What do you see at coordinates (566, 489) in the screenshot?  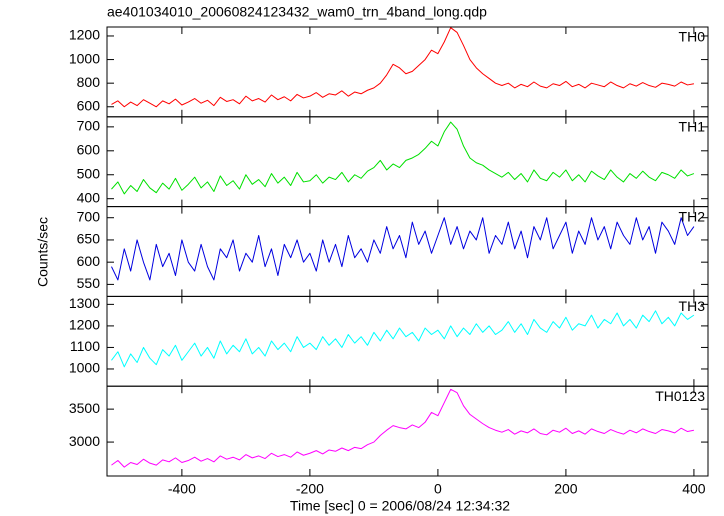 I see `x-tick-label: 200` at bounding box center [566, 489].